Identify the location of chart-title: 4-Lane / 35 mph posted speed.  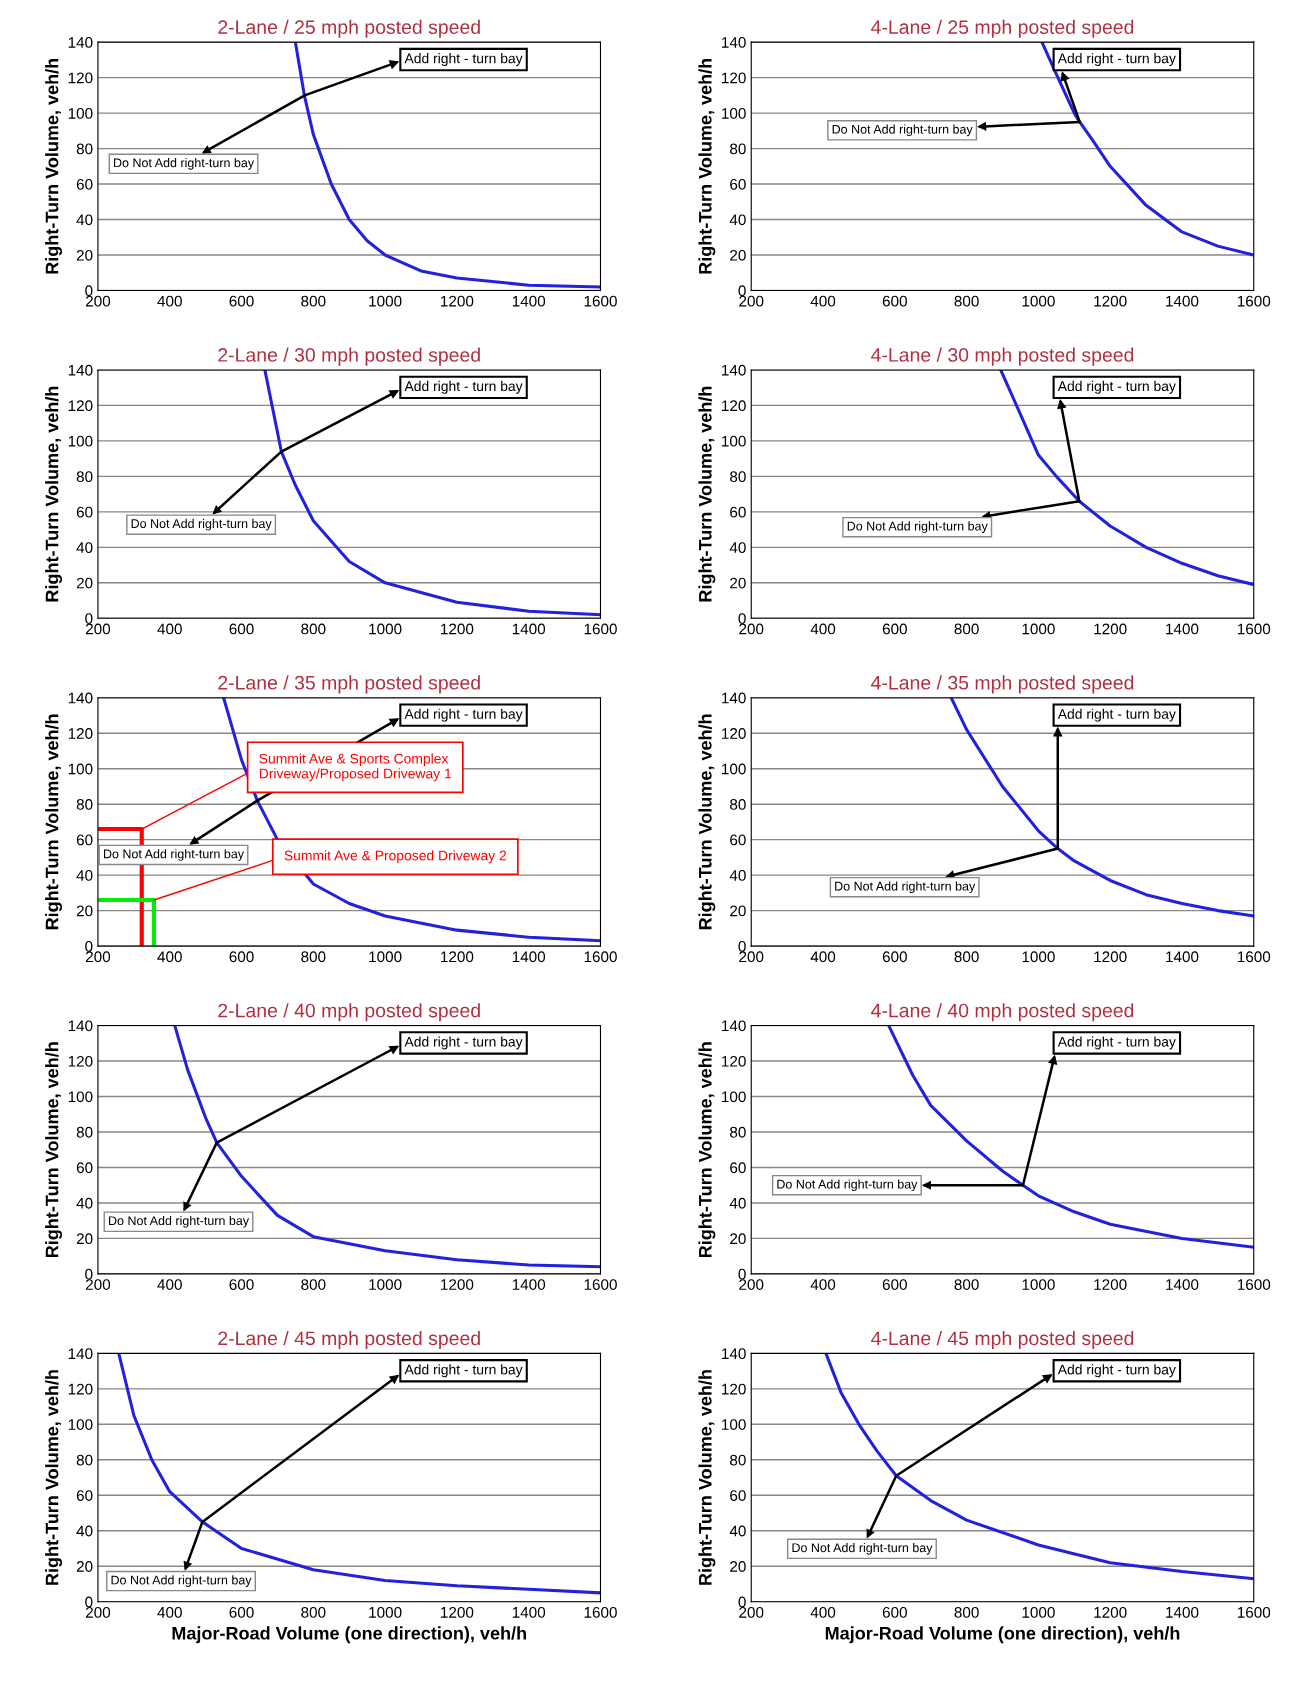
(1002, 684).